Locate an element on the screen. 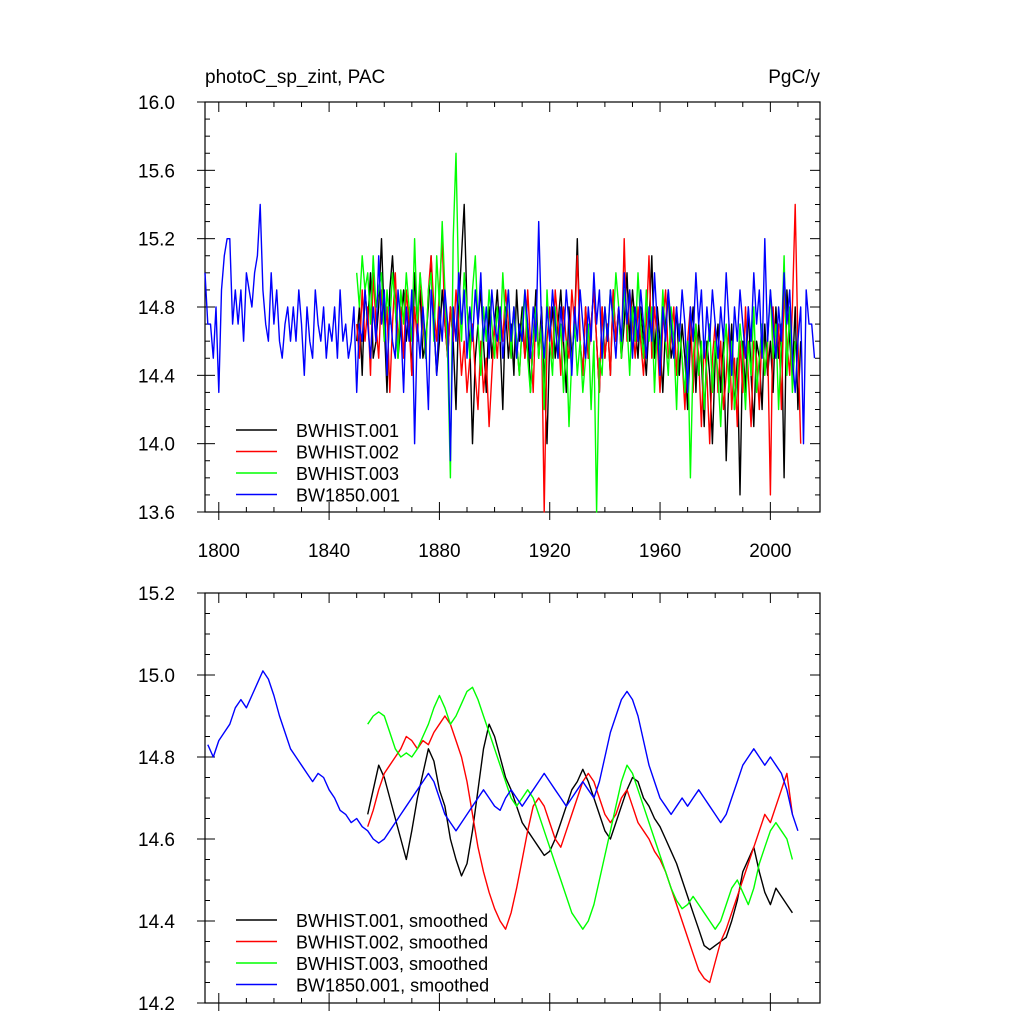  legend-label: BWHIST.002, smoothed is located at coordinates (392, 943).